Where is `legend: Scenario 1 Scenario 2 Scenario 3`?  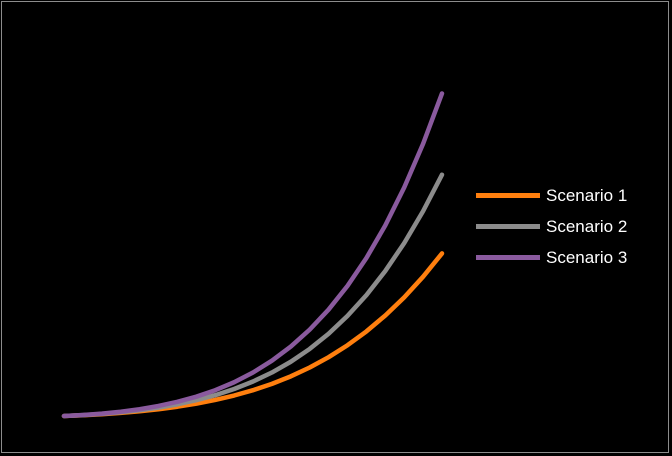 legend: Scenario 1 Scenario 2 Scenario 3 is located at coordinates (551, 226).